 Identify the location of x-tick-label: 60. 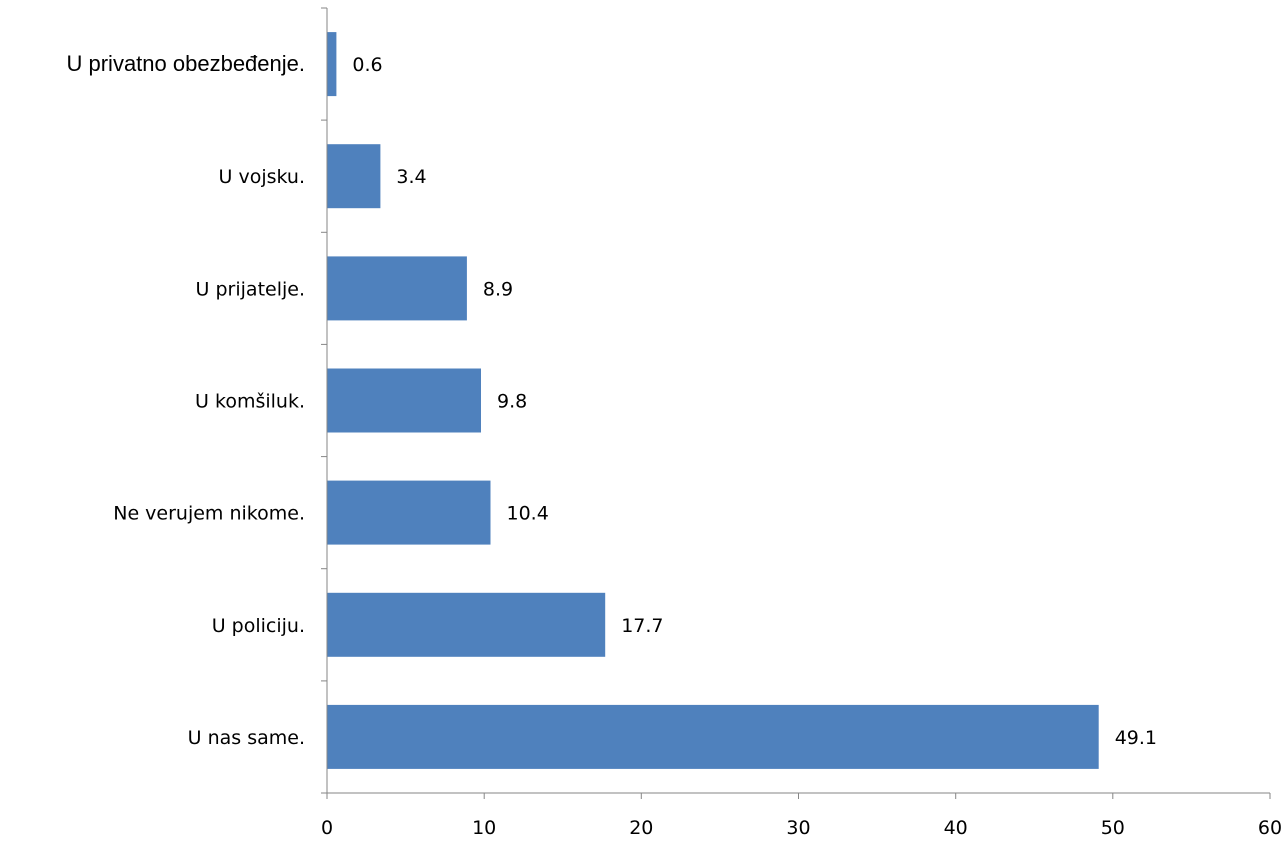
(1270, 828).